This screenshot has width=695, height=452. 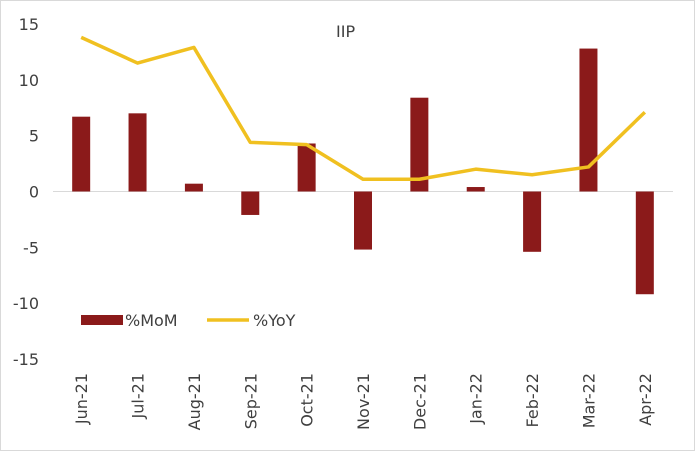 I want to click on y-tick-label: -15, so click(x=26, y=359).